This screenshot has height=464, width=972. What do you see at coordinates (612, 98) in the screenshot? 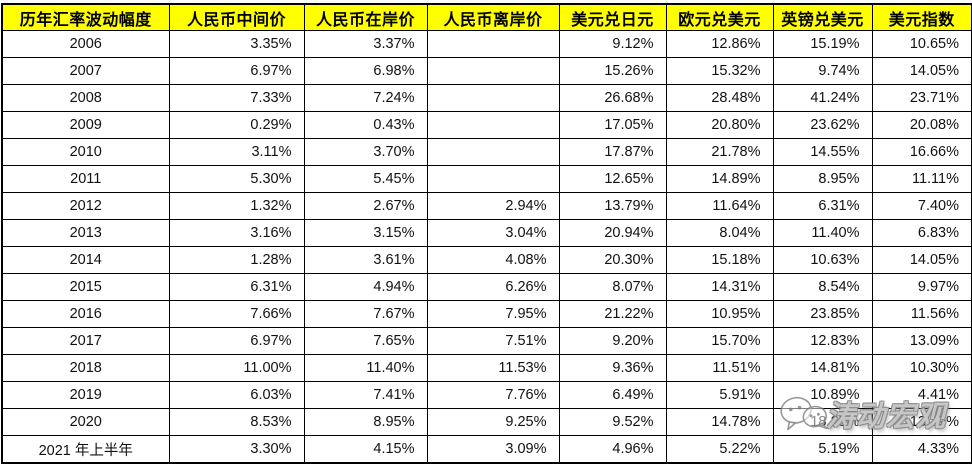
I see `value-cell: 26.68%` at bounding box center [612, 98].